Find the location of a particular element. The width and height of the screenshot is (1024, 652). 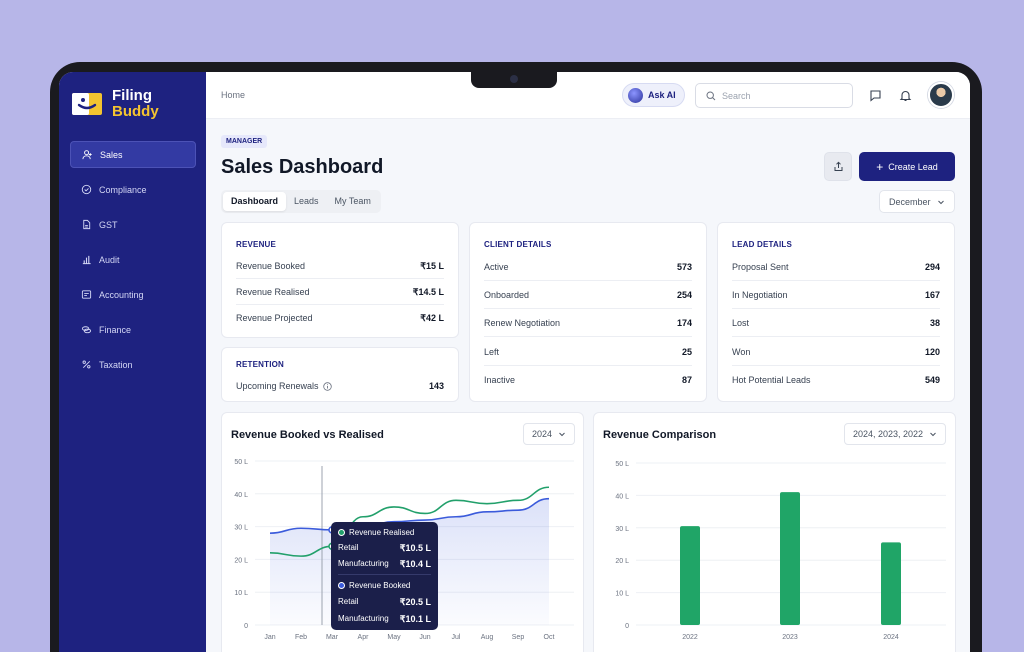

sidebar-item-compliance: Compliance is located at coordinates (133, 189).